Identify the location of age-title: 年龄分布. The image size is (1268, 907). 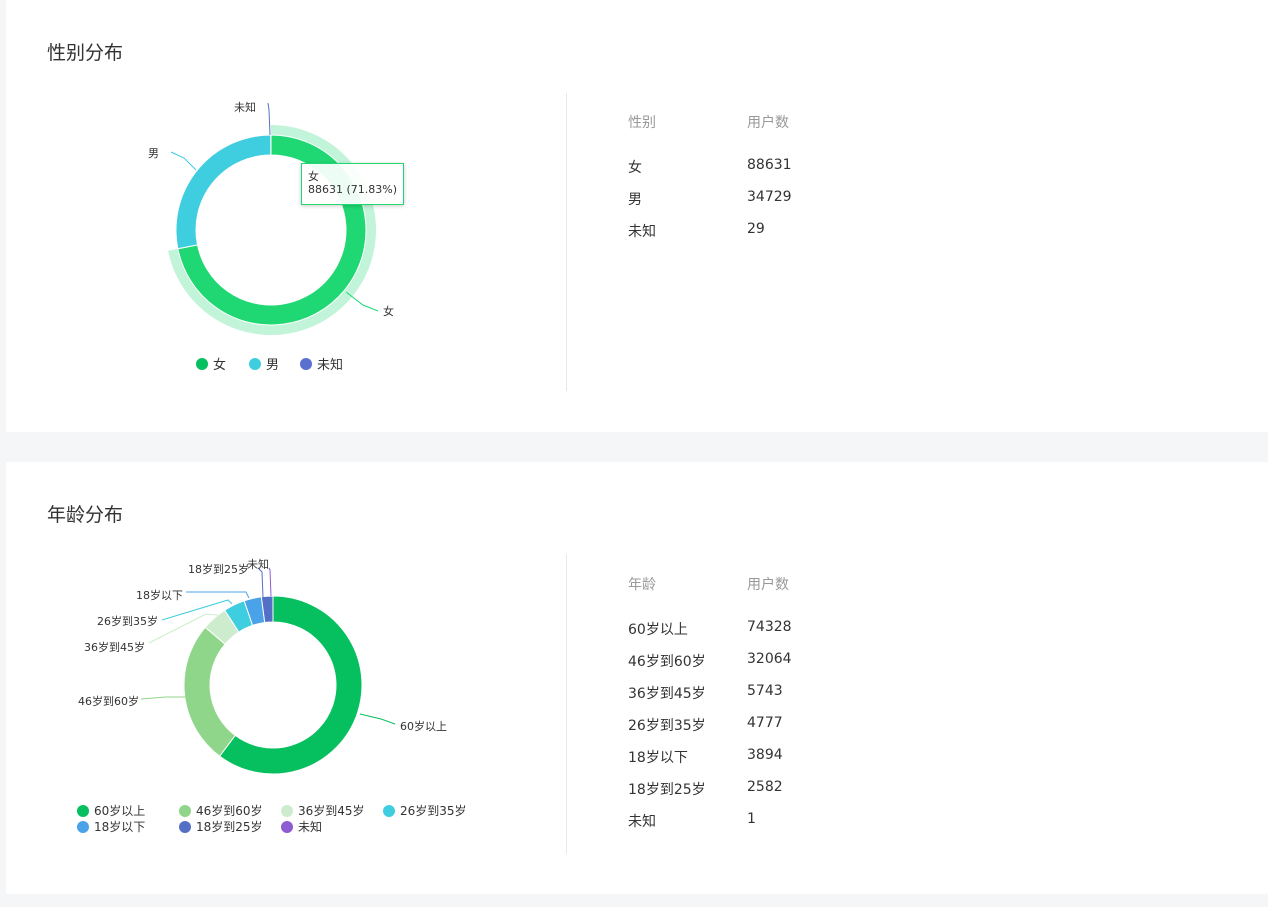
(85, 515).